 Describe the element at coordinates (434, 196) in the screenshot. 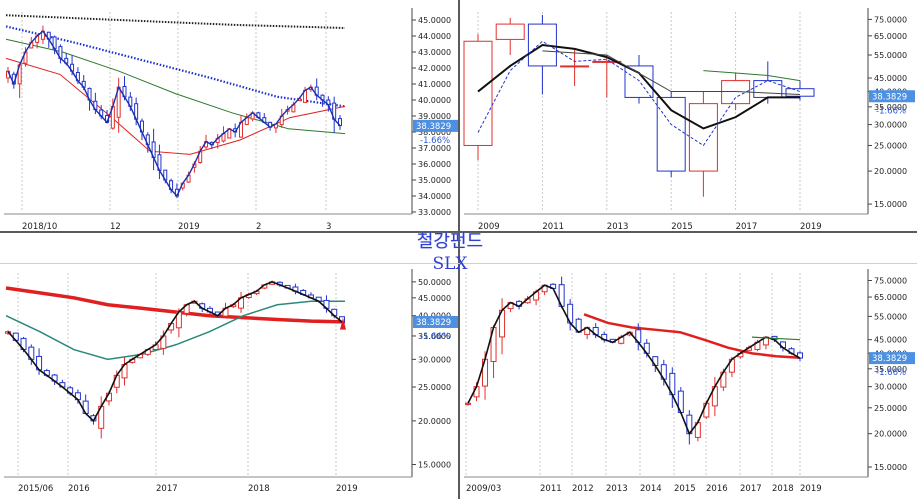

I see `y-tick-label: 34.0000` at that location.